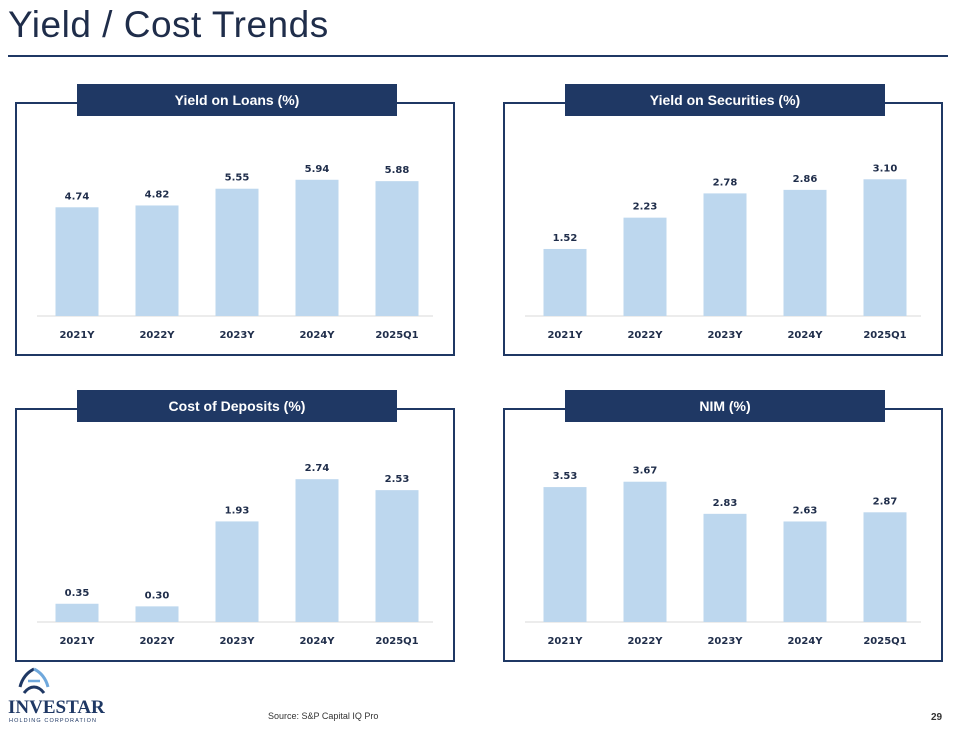 This screenshot has width=960, height=730. Describe the element at coordinates (397, 170) in the screenshot. I see `data-label: 5.88` at that location.